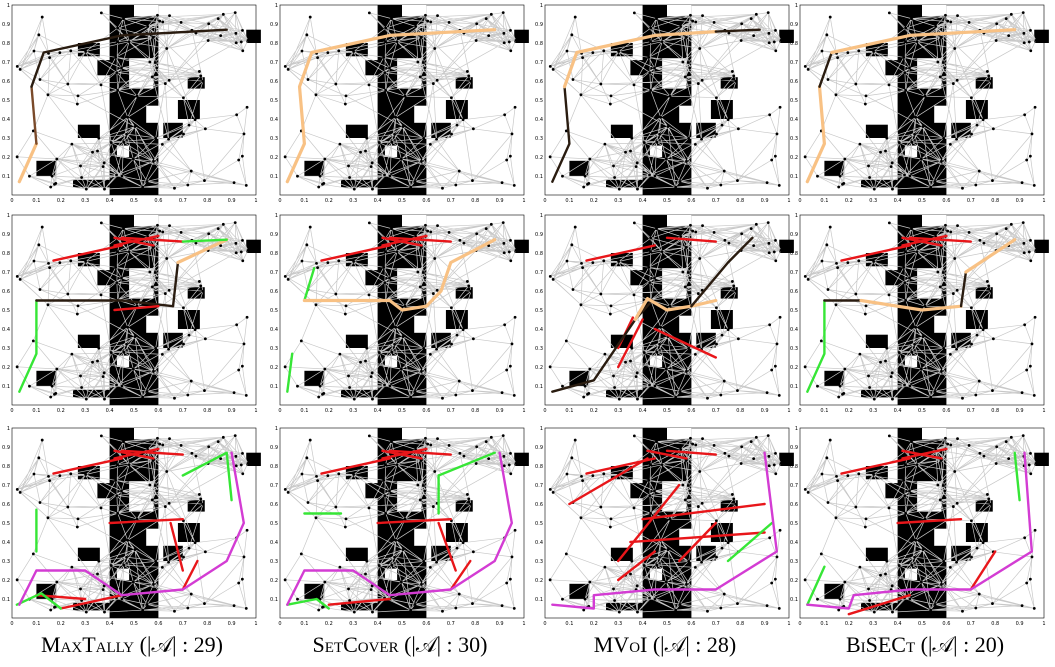  Describe the element at coordinates (794, 254) in the screenshot. I see `y-tick-label: 0.8` at that location.